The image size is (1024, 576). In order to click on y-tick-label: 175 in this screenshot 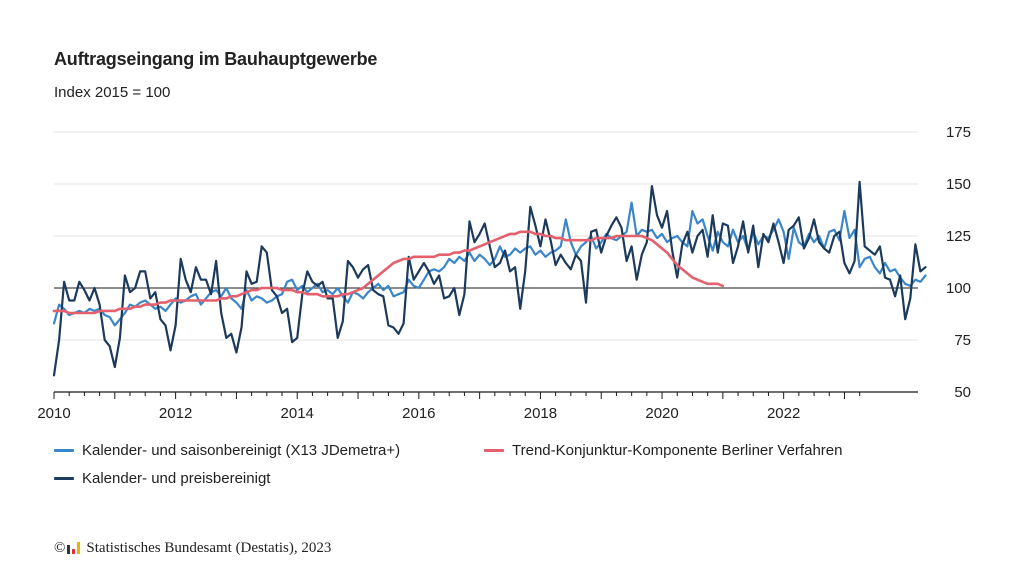, I will do `click(958, 132)`.